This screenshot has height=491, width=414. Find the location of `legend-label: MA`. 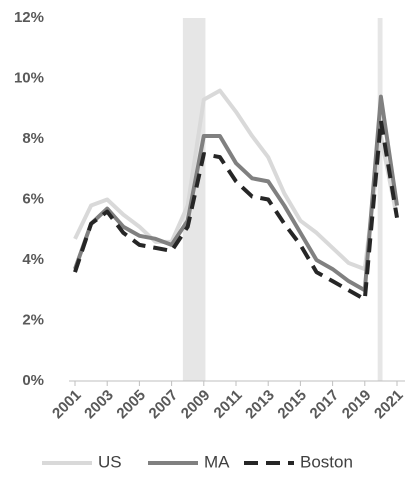

legend-label: MA is located at coordinates (217, 461).